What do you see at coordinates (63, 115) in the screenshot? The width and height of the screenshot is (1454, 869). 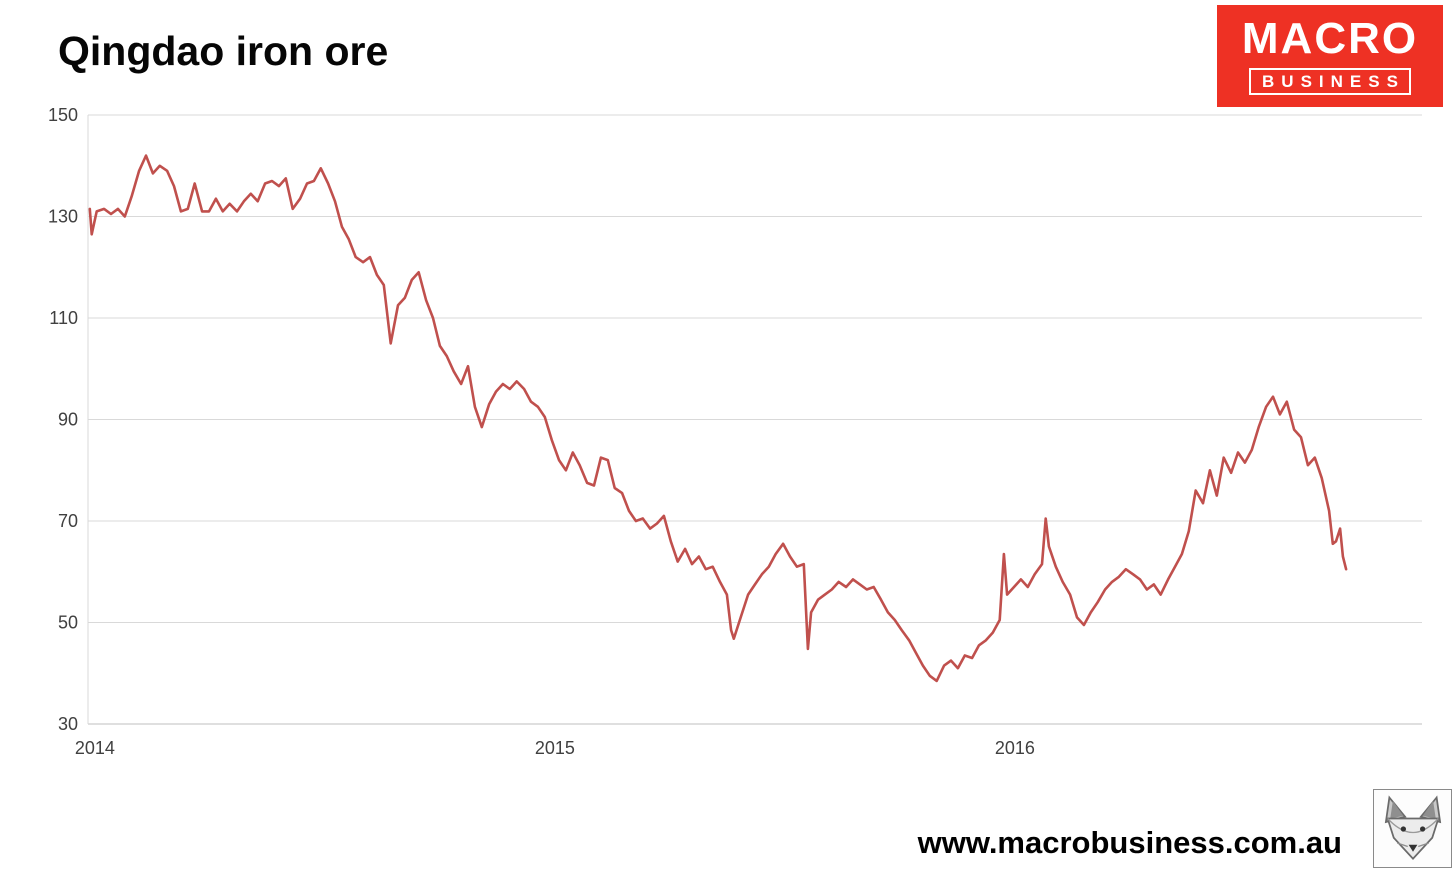 I see `y-tick-label: 150` at bounding box center [63, 115].